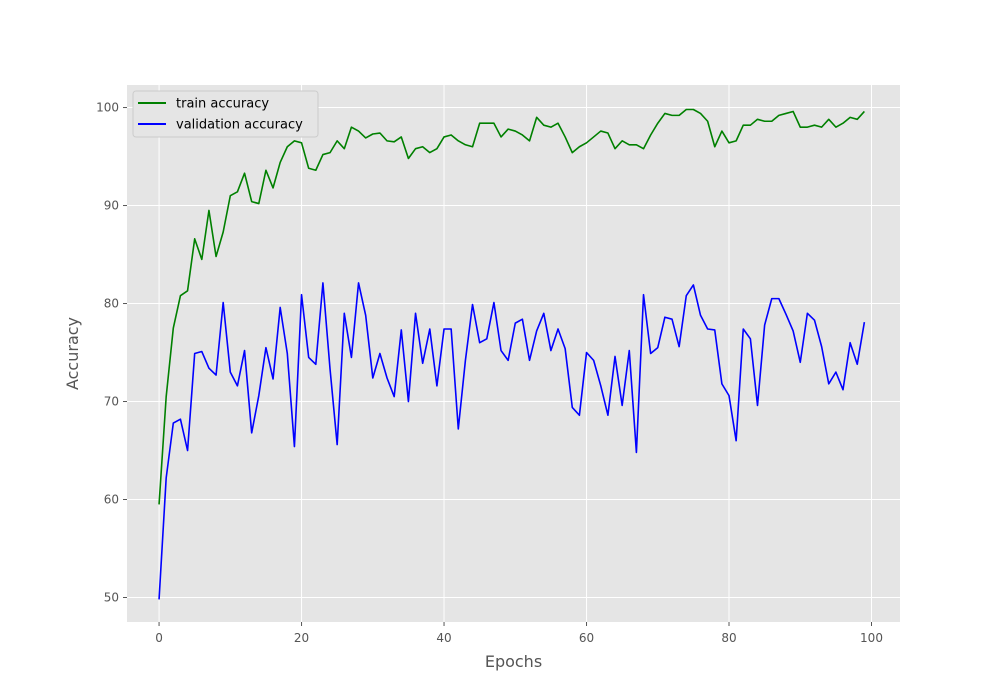  Describe the element at coordinates (586, 638) in the screenshot. I see `x-tick-label: 60` at that location.